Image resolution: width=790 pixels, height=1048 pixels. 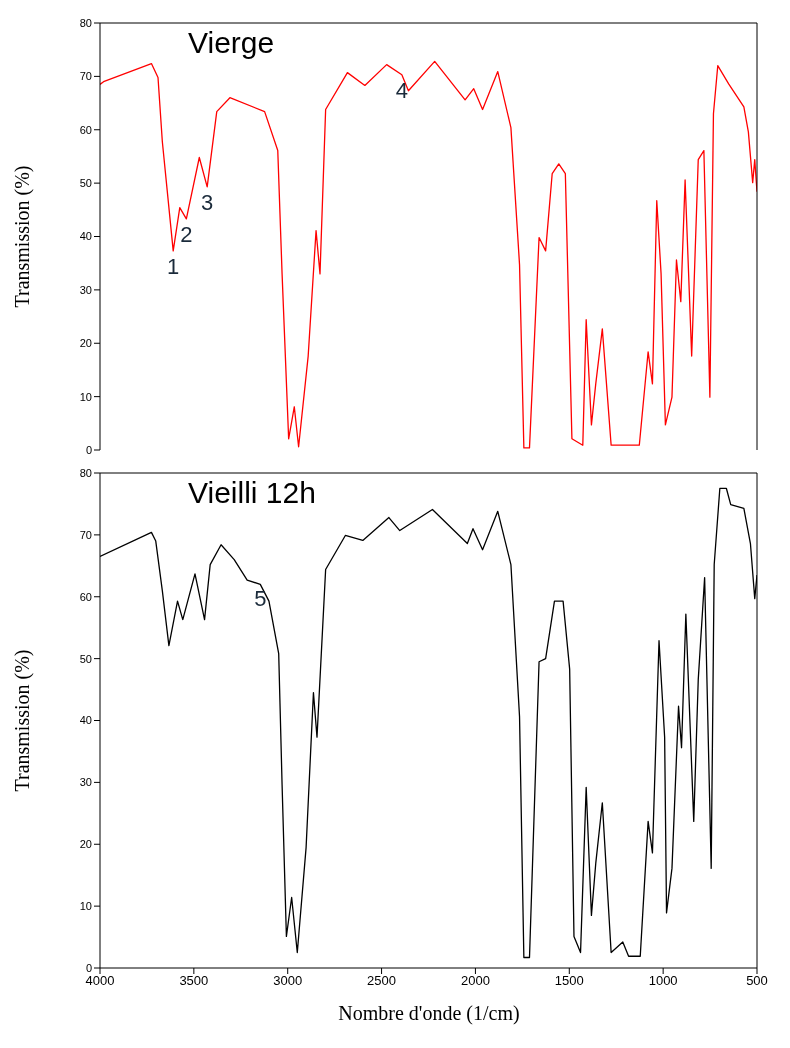 What do you see at coordinates (252, 493) in the screenshot?
I see `chart-title: Vieilli 12h` at bounding box center [252, 493].